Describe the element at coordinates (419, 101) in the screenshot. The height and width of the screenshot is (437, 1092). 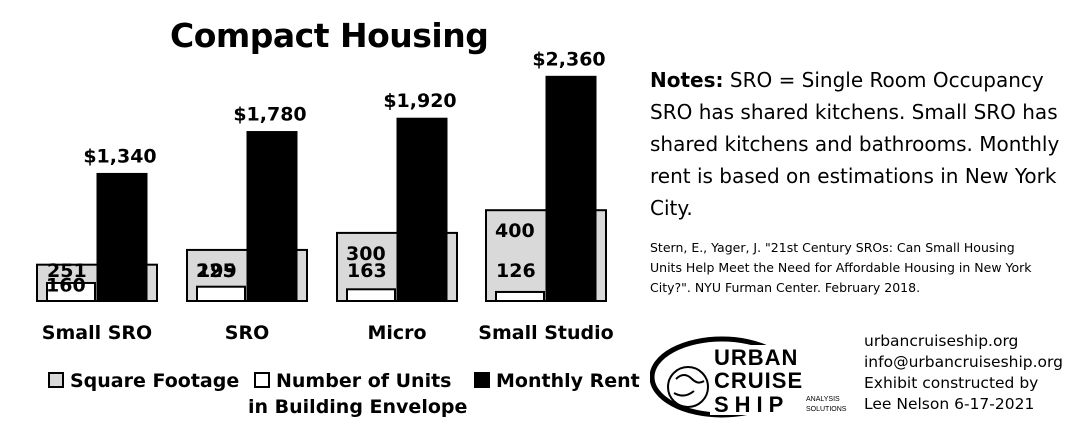
I see `label-monthly-rent: $1,920` at that location.